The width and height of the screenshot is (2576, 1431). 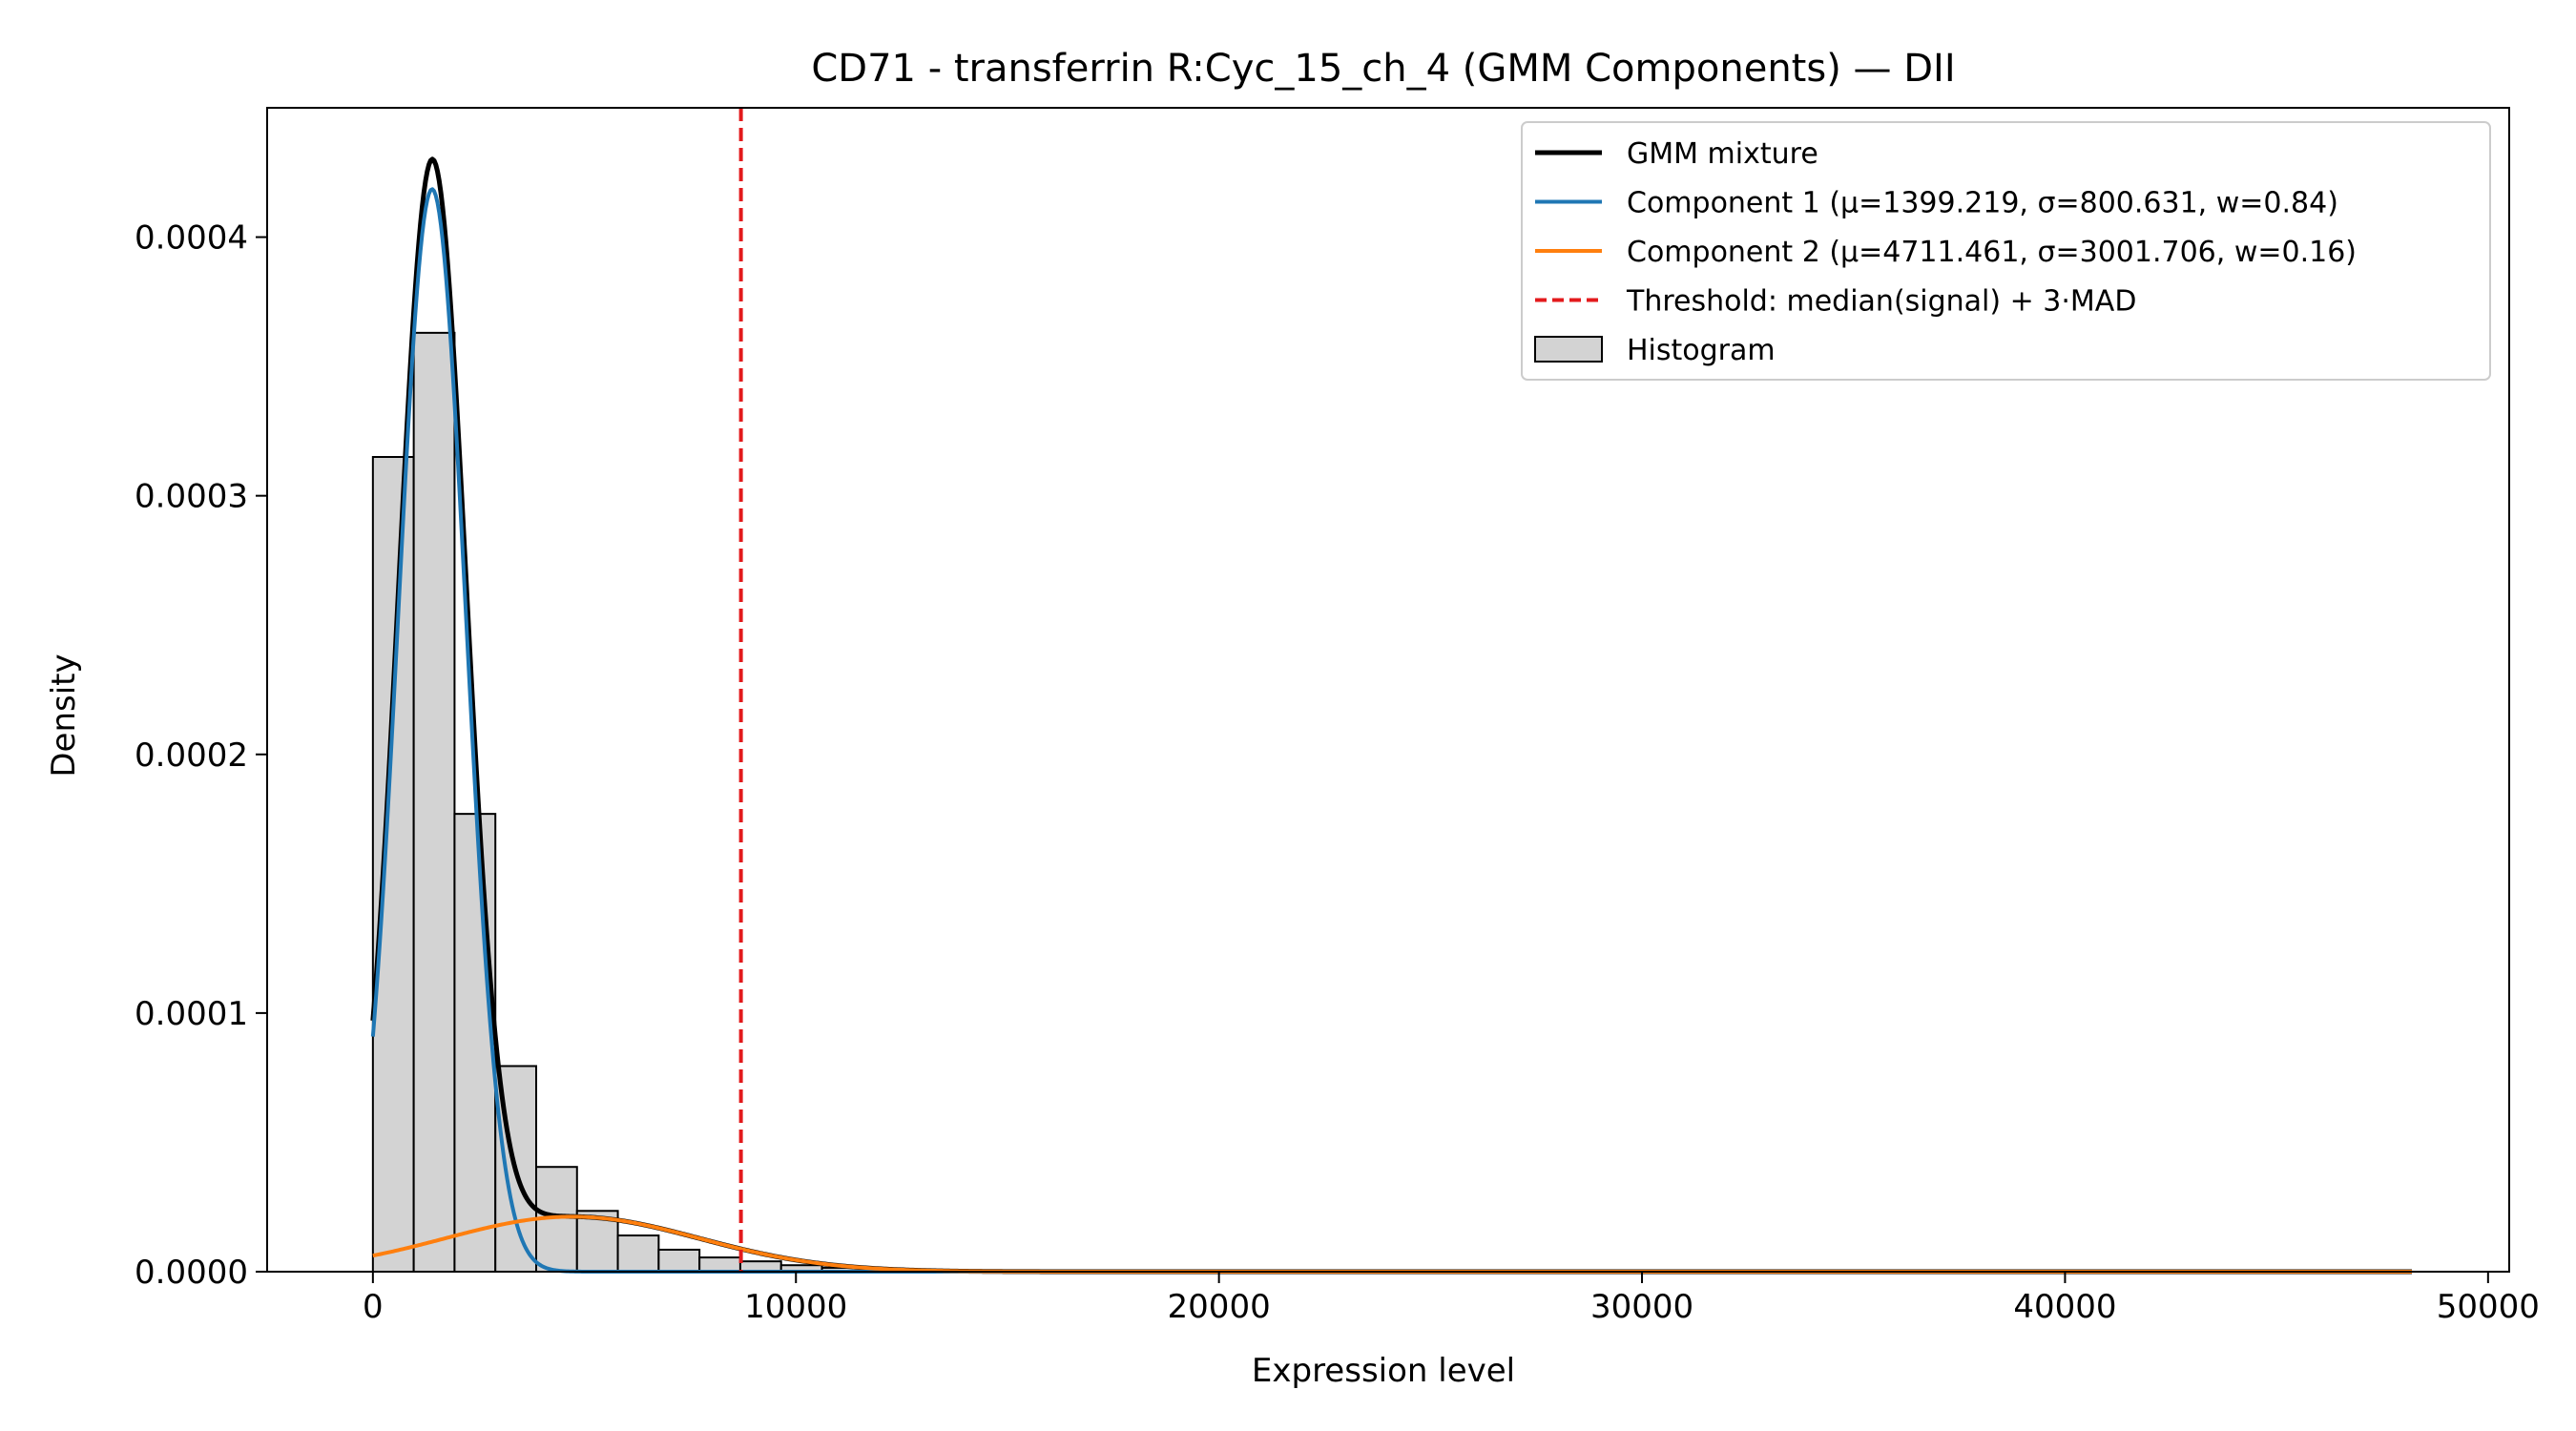 I want to click on legend-item-histogram: Histogram, so click(x=1655, y=350).